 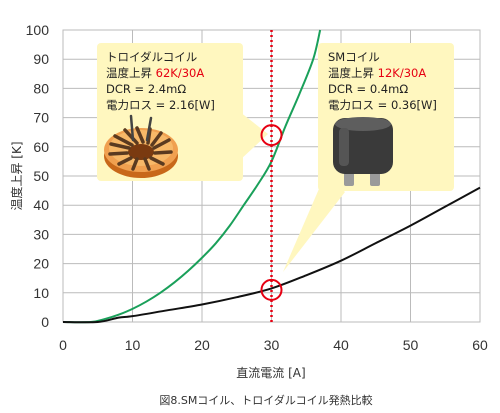 What do you see at coordinates (254, 136) in the screenshot?
I see `toroidal-callout-pointer` at bounding box center [254, 136].